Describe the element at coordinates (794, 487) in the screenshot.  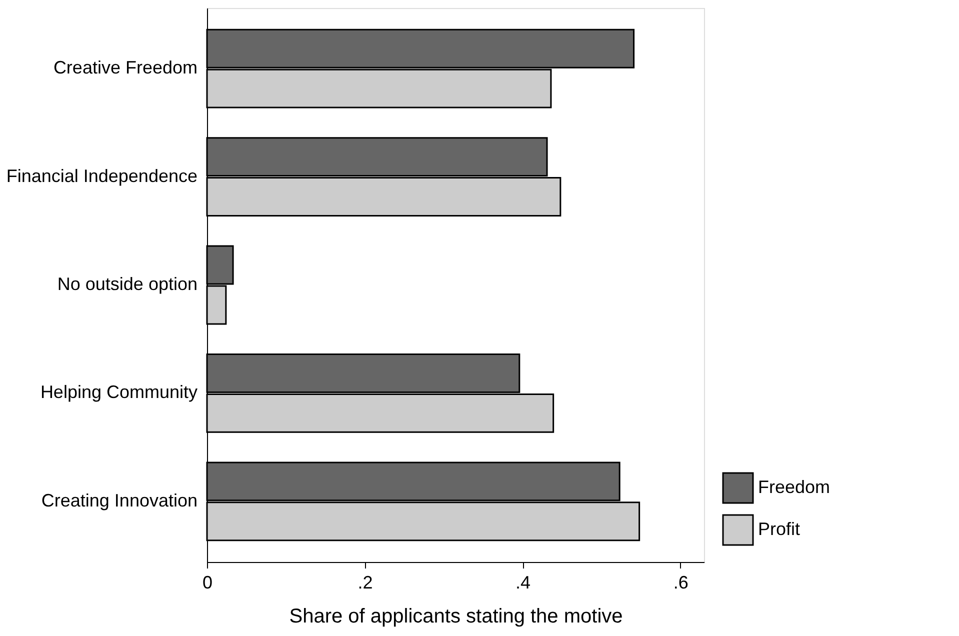
I see `legend-label: Freedom` at that location.